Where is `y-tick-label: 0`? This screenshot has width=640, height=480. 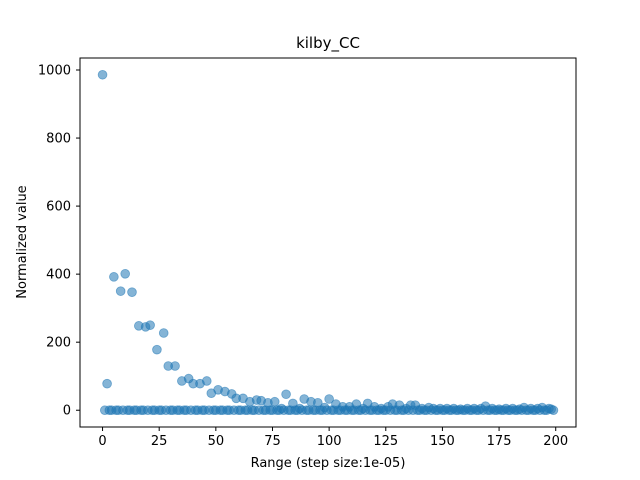
y-tick-label: 0 is located at coordinates (67, 411).